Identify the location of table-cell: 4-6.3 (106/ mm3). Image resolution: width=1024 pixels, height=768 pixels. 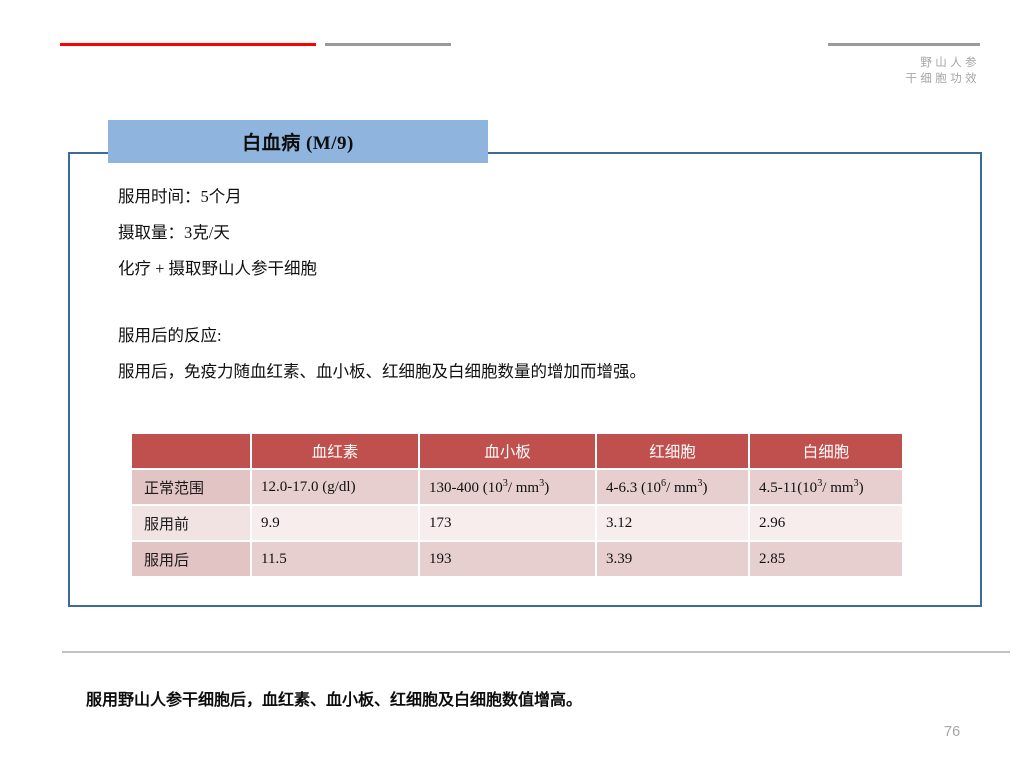
(672, 487).